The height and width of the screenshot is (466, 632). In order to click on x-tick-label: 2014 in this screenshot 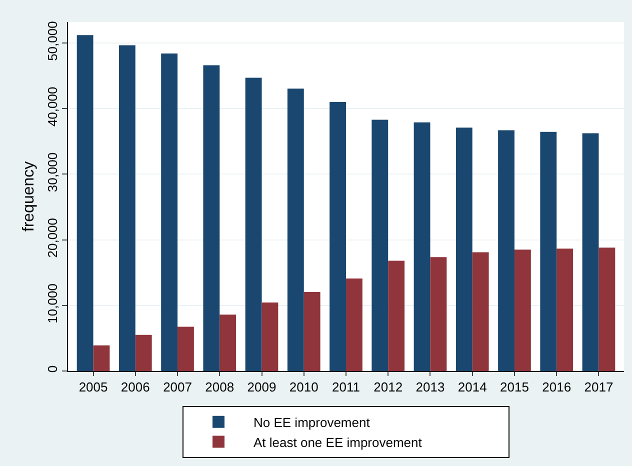, I will do `click(472, 387)`.